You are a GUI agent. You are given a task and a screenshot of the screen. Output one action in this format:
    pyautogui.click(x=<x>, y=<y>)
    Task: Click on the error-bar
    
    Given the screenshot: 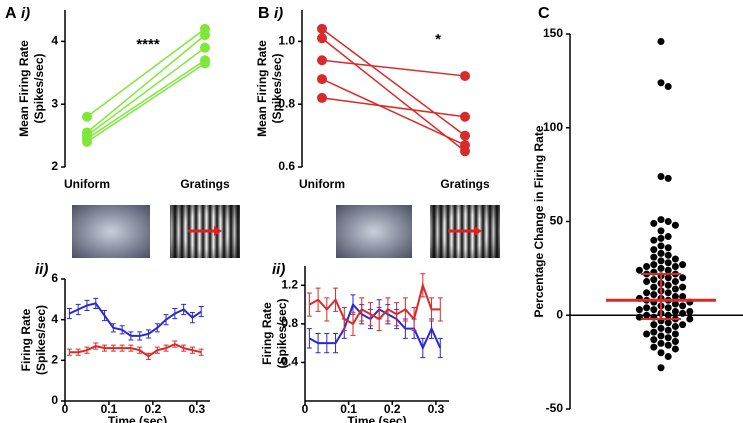 What is the action you would take?
    pyautogui.click(x=440, y=309)
    